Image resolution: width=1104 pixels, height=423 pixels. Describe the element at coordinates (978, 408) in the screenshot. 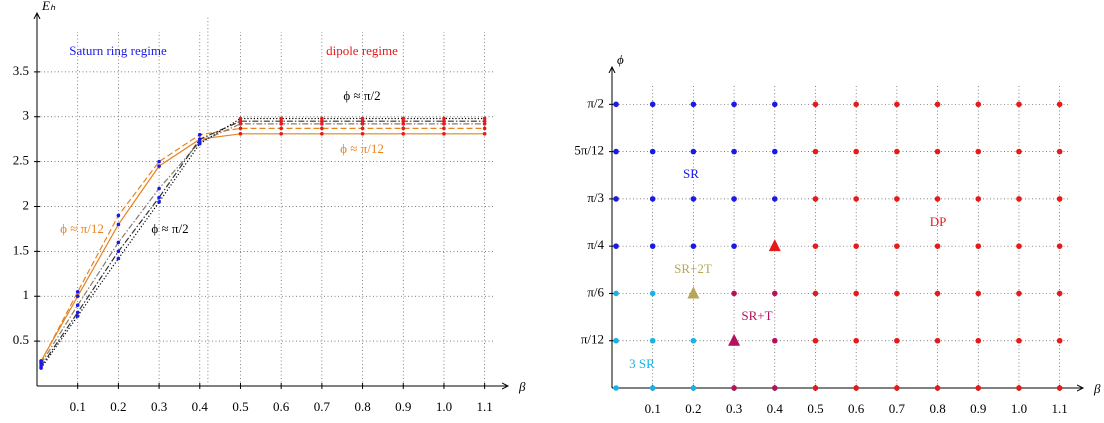

I see `x-tick-label: 0.9` at that location.